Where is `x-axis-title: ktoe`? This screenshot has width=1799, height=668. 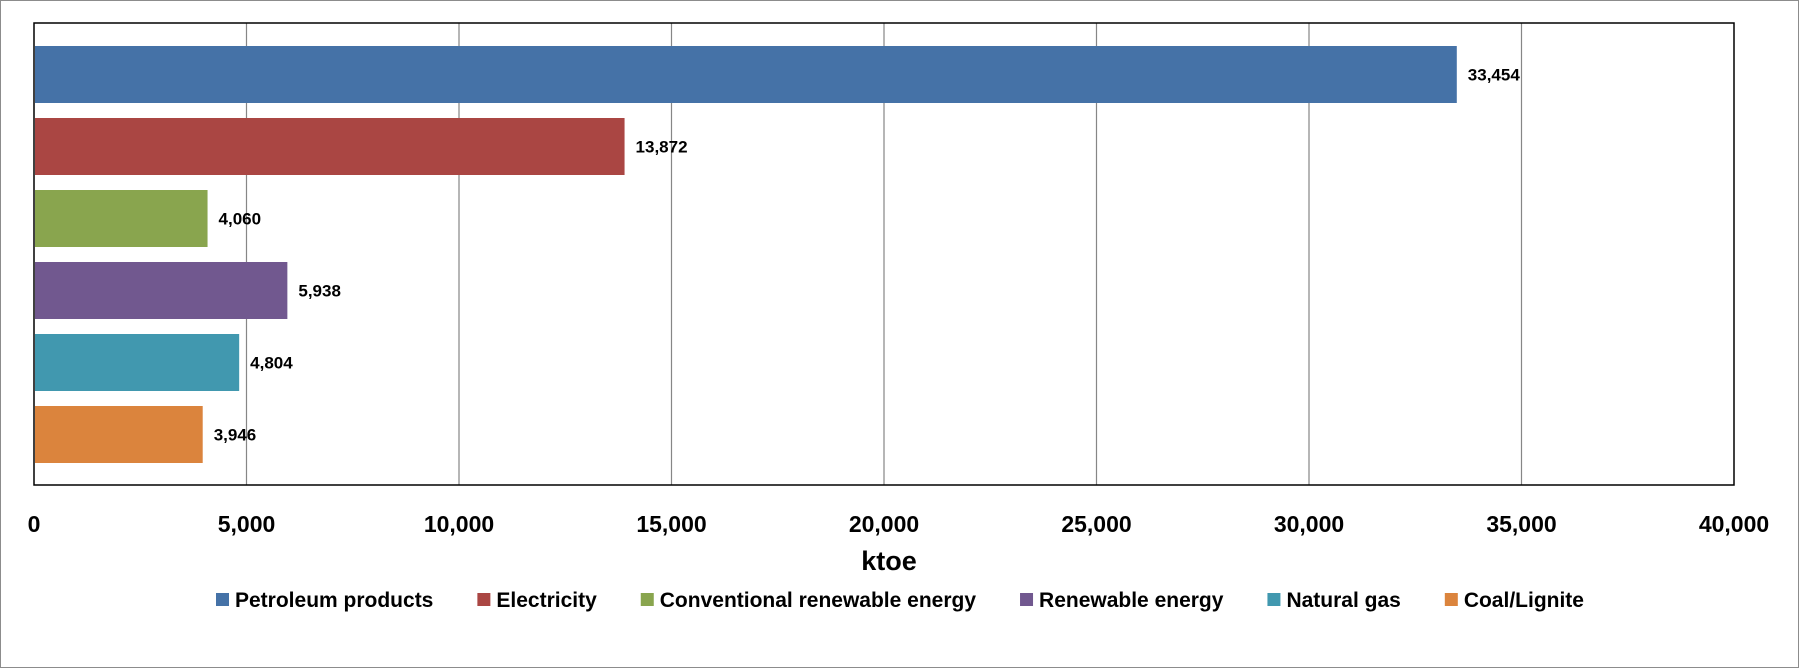 x-axis-title: ktoe is located at coordinates (889, 561).